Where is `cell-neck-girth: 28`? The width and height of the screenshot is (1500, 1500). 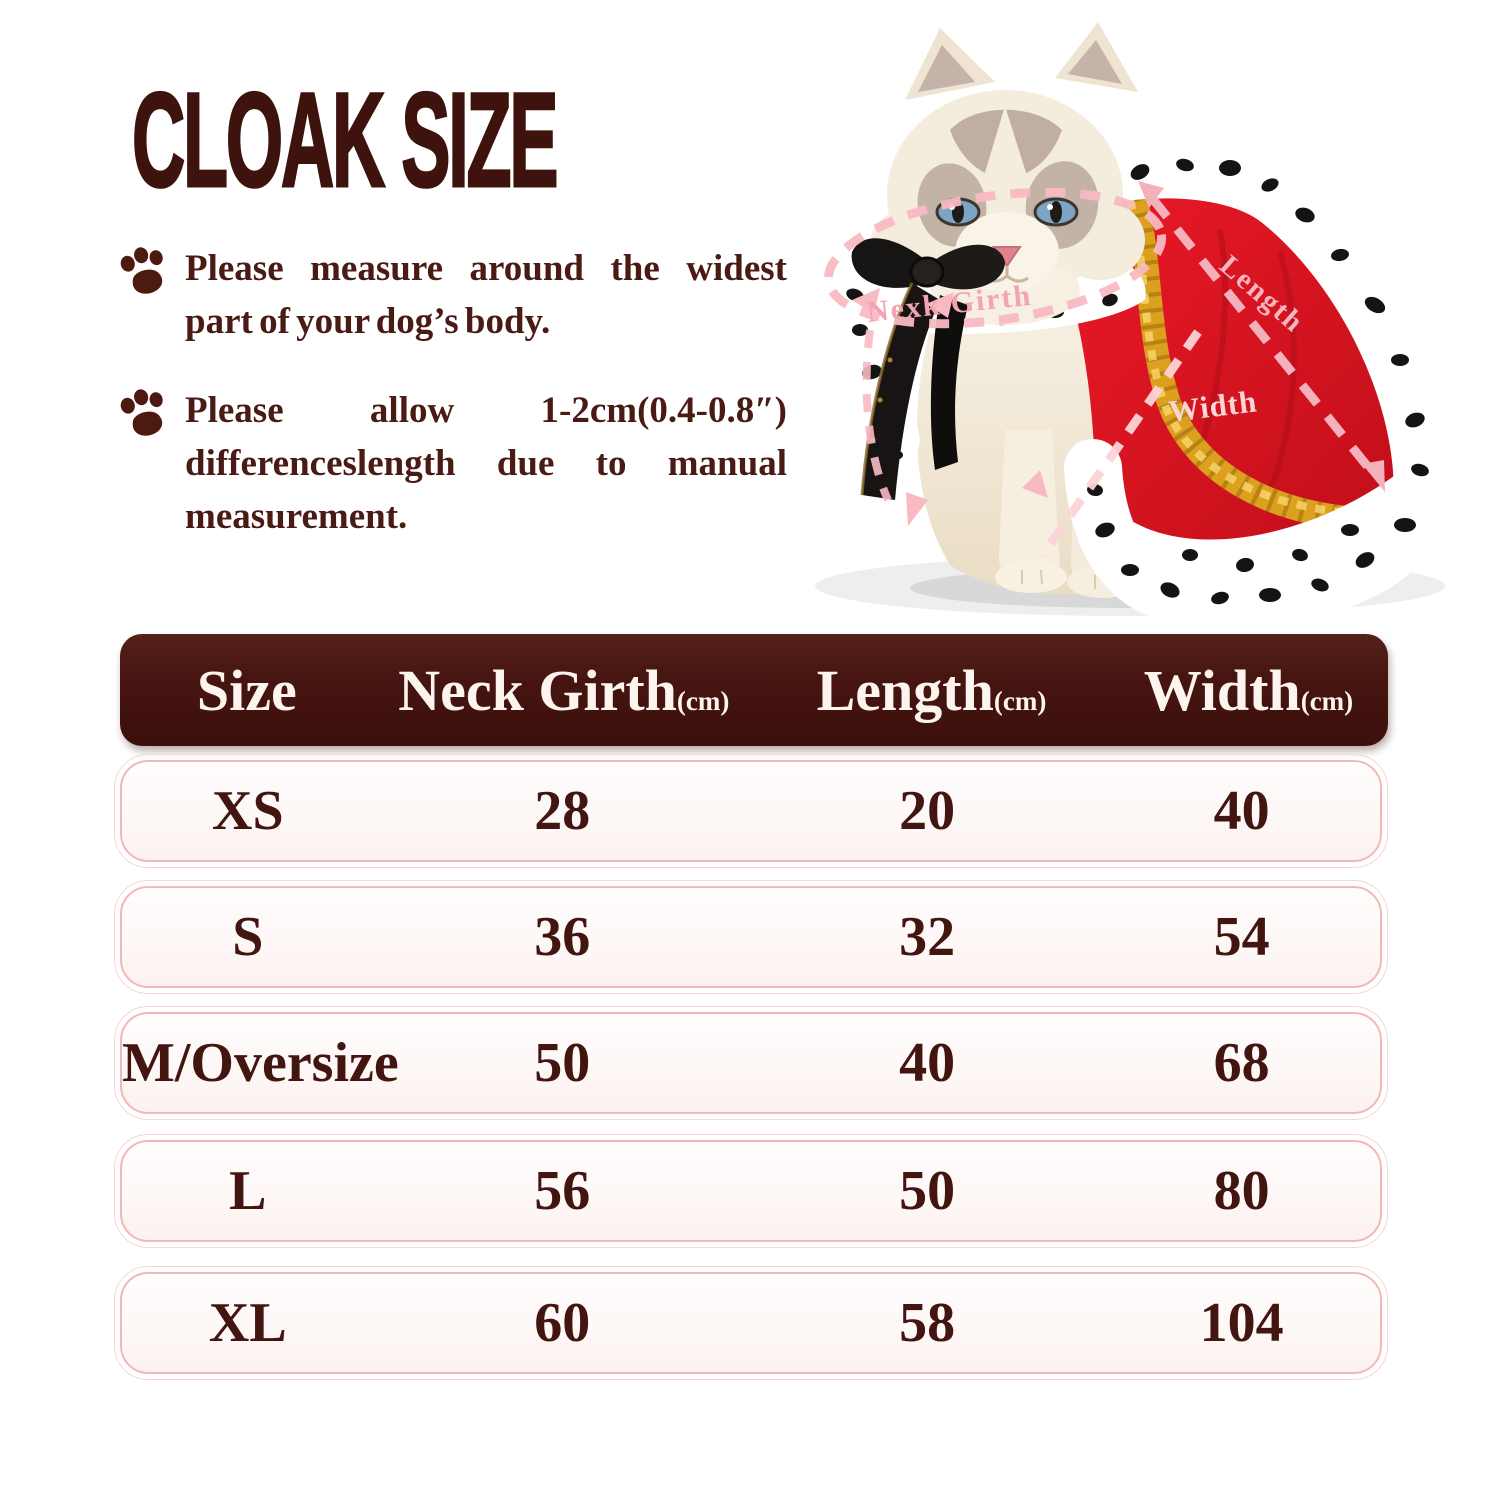
cell-neck-girth: 28 is located at coordinates (562, 811).